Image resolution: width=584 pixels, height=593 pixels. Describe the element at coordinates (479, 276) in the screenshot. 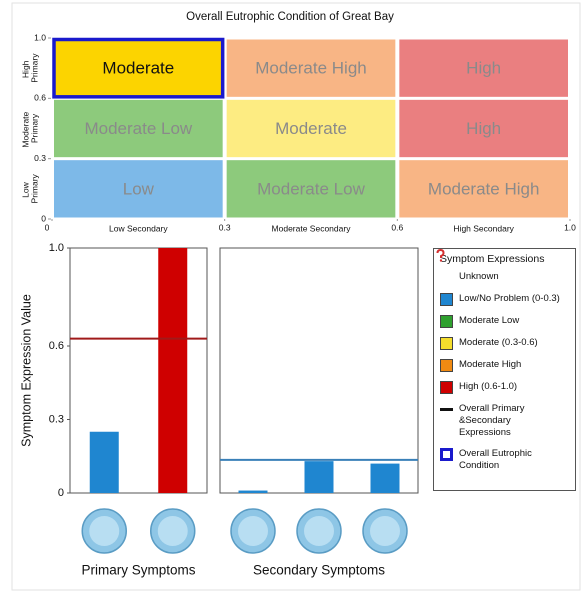

I see `legend-label: Unknown` at that location.